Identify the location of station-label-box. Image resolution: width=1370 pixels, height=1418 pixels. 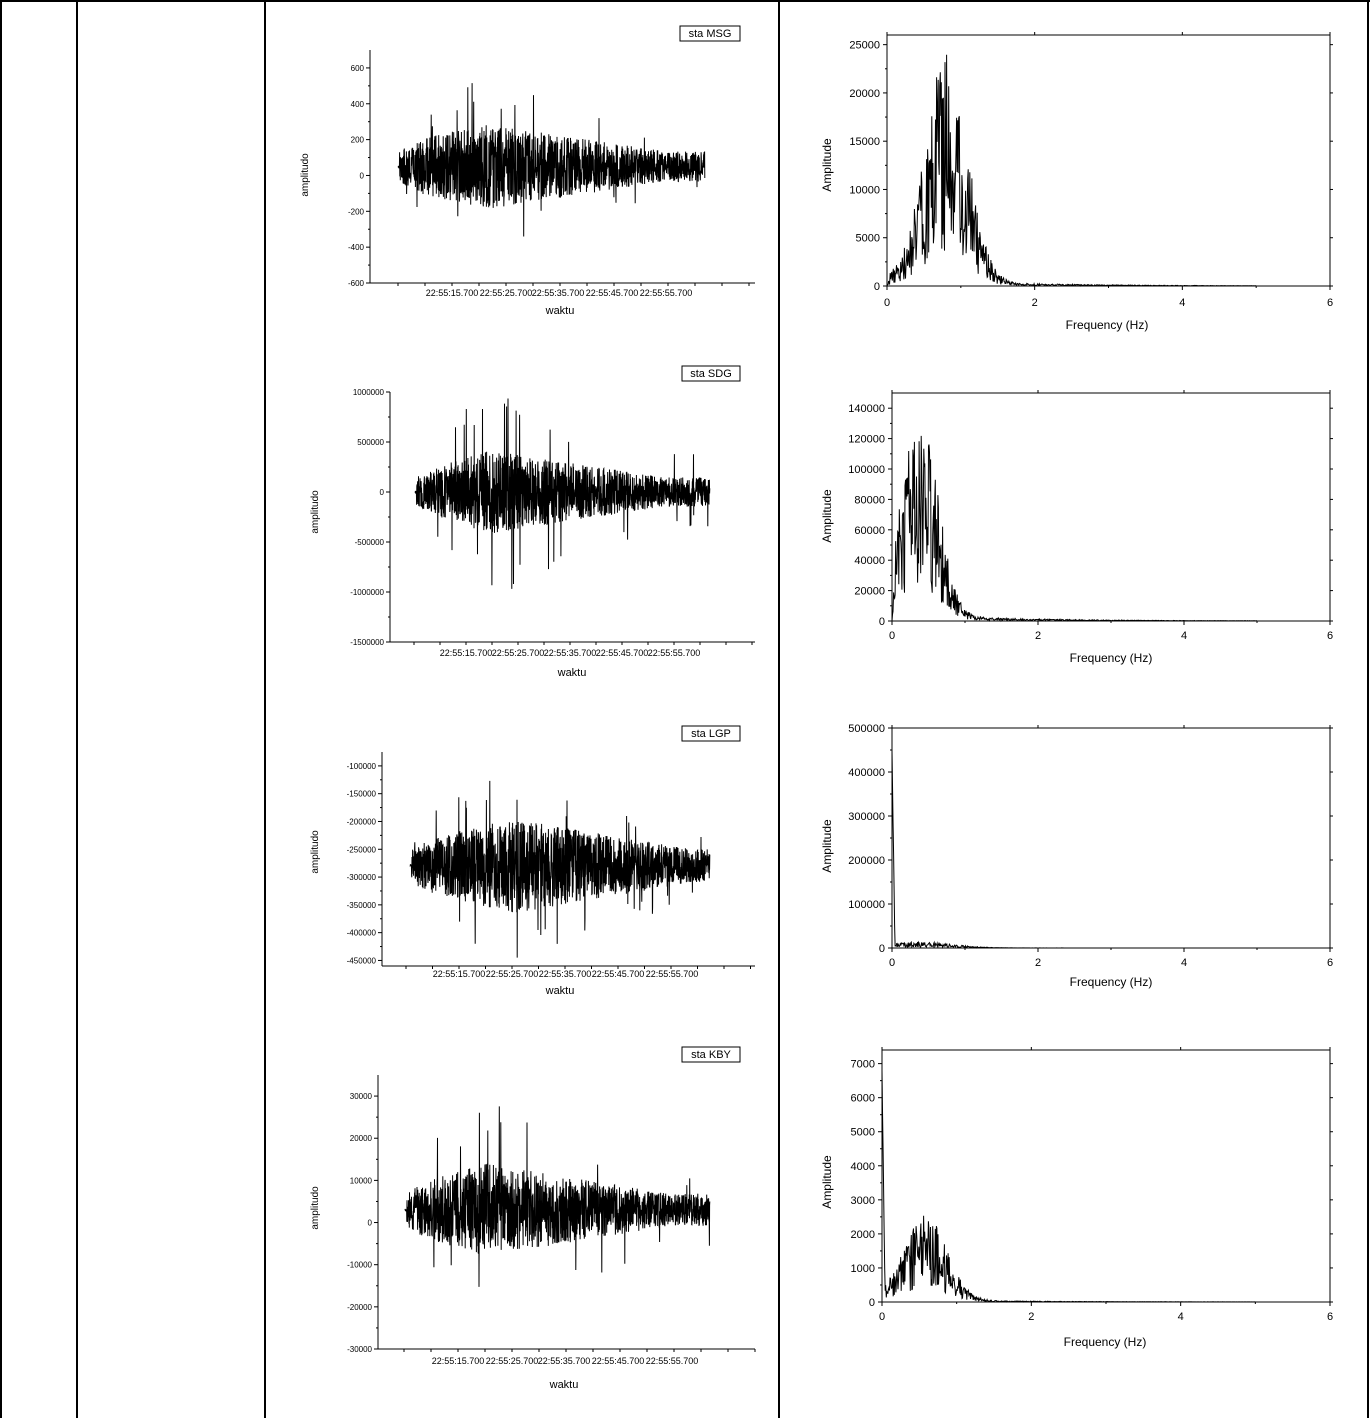
(711, 1054).